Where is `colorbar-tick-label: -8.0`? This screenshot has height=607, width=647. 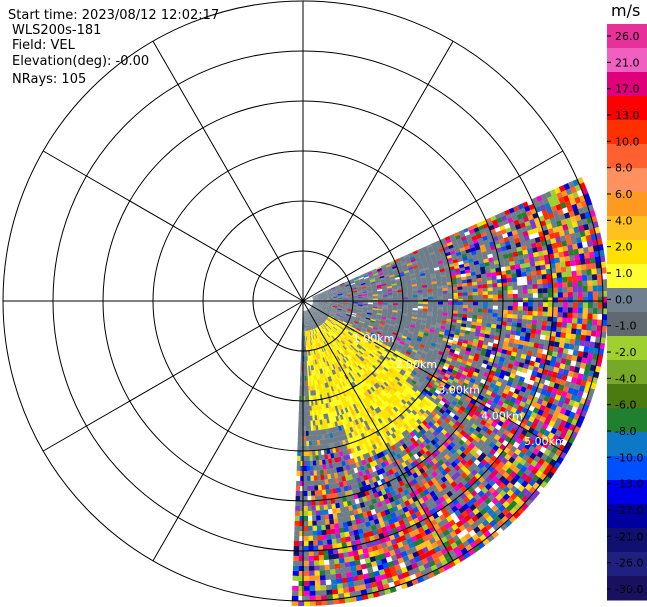
colorbar-tick-label: -8.0 is located at coordinates (625, 431).